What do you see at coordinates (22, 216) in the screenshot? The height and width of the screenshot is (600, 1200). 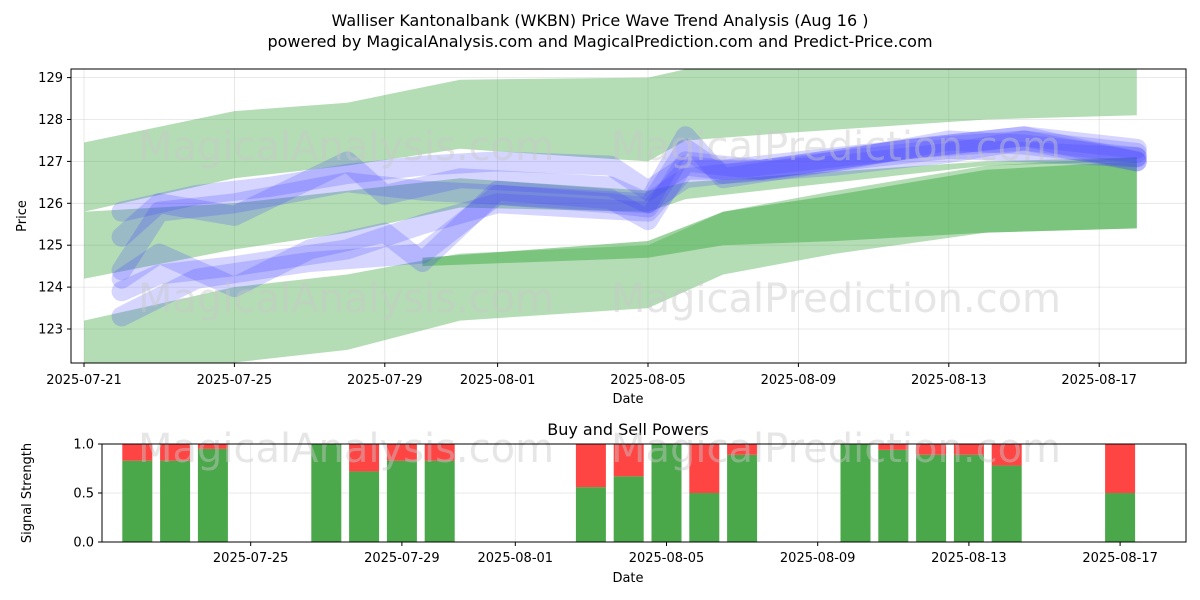 I see `price-y-label: Price` at bounding box center [22, 216].